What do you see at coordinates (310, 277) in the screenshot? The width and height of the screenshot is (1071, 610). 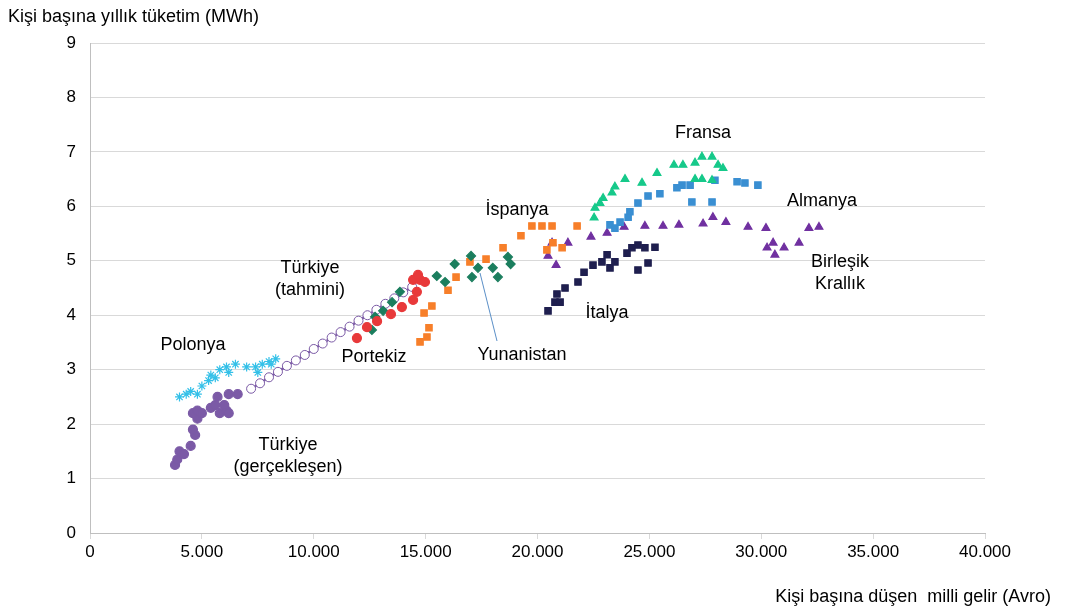 I see `series-label: Türkiye (tahmini)` at bounding box center [310, 277].